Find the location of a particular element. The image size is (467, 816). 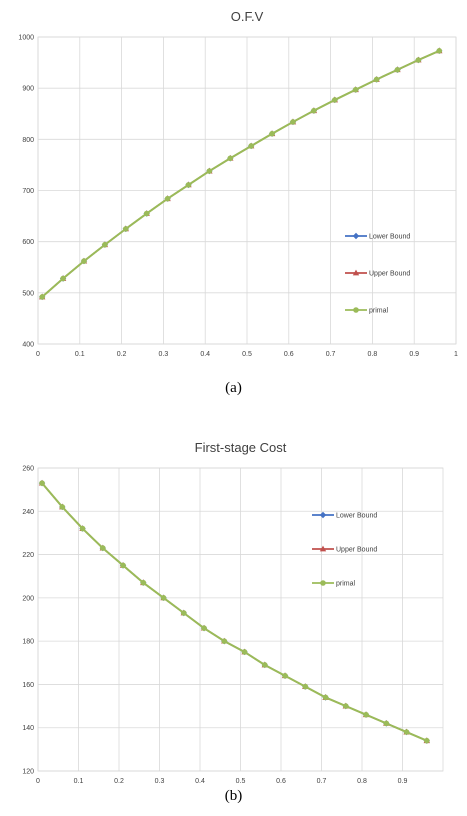

y-tick-label: 120 is located at coordinates (28, 772).